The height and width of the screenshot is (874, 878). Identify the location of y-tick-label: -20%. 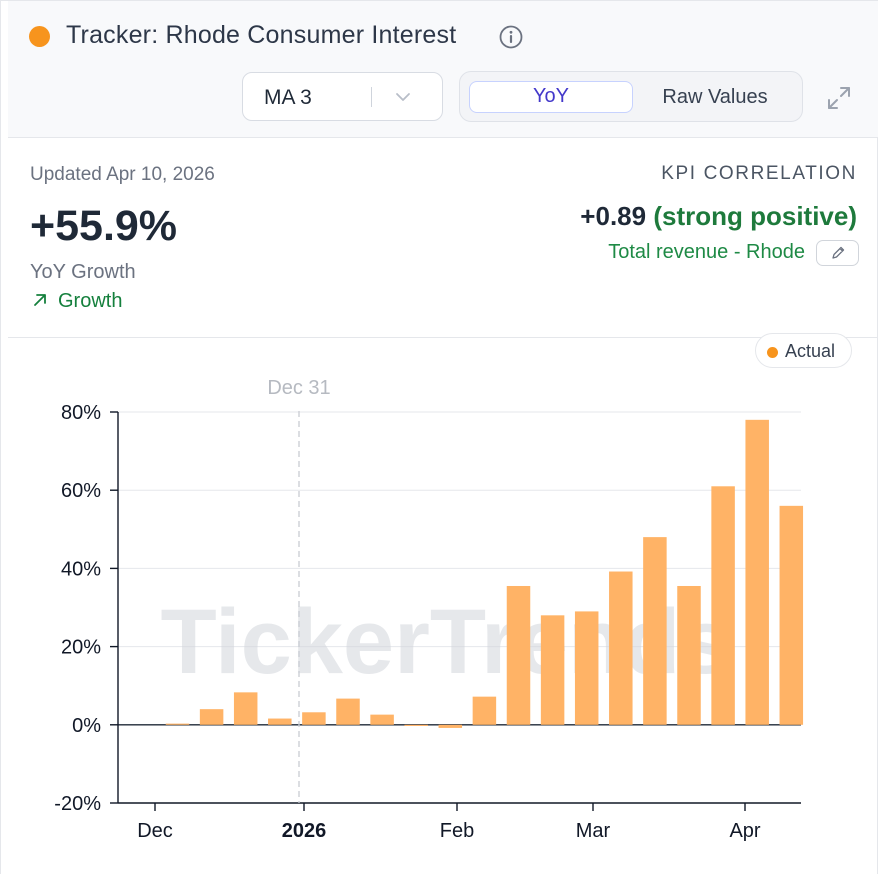
(77, 804).